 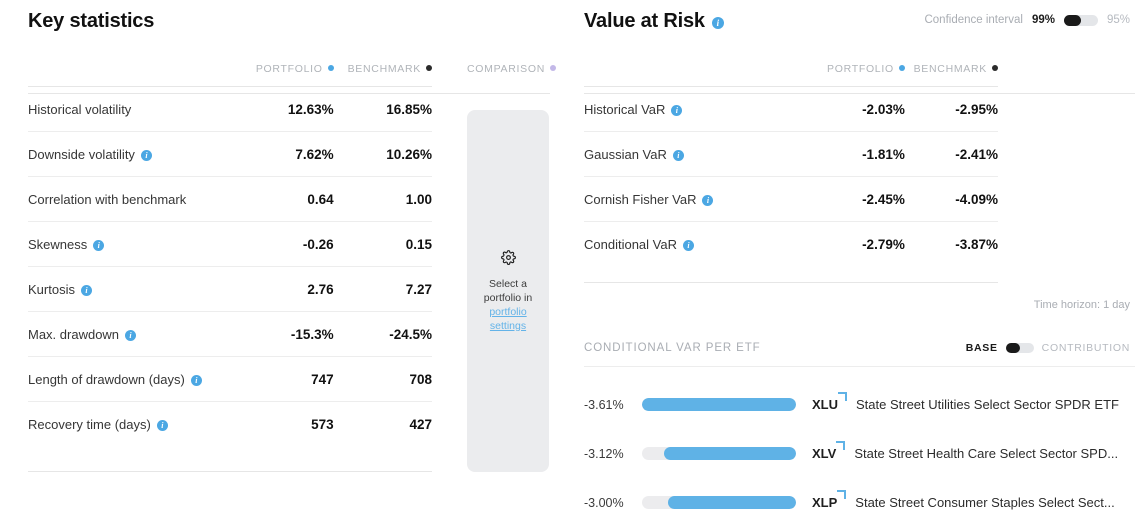 I want to click on benchmark-value: -2.95%, so click(x=951, y=109).